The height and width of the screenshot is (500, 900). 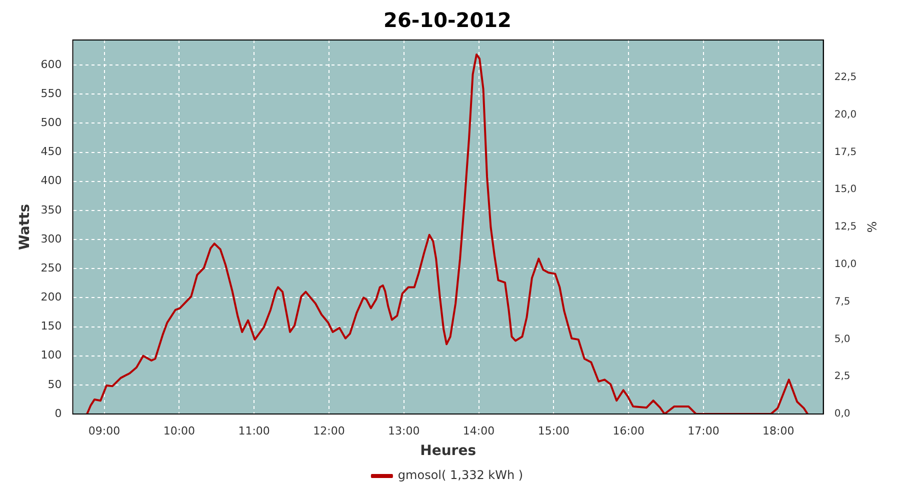 What do you see at coordinates (845, 152) in the screenshot?
I see `y2-tick-label: 17,5` at bounding box center [845, 152].